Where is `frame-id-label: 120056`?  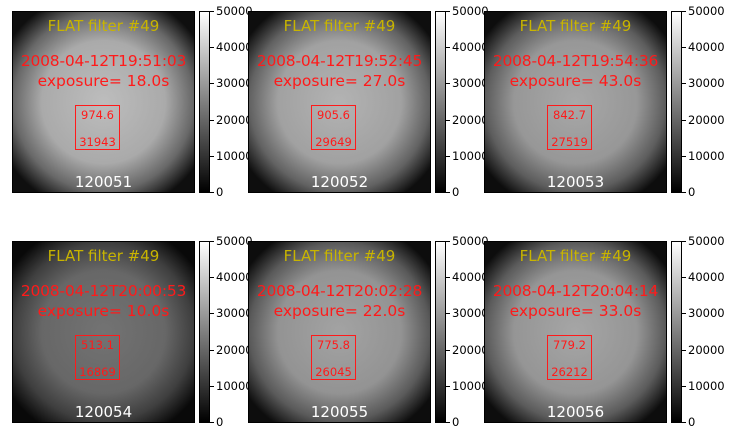 frame-id-label: 120056 is located at coordinates (575, 412).